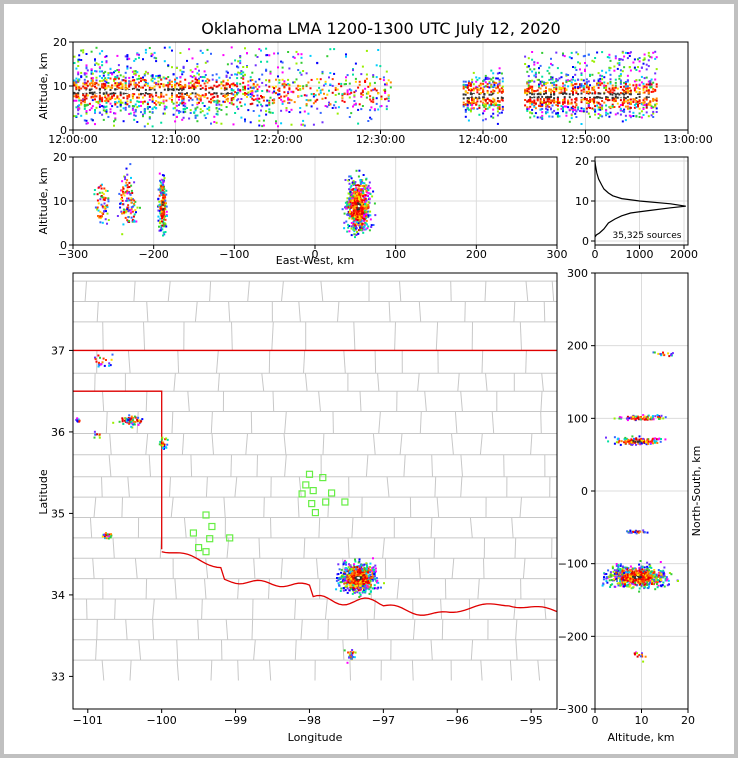 The image size is (738, 758). What do you see at coordinates (595, 254) in the screenshot?
I see `hist-xtick-label: 0` at bounding box center [595, 254].